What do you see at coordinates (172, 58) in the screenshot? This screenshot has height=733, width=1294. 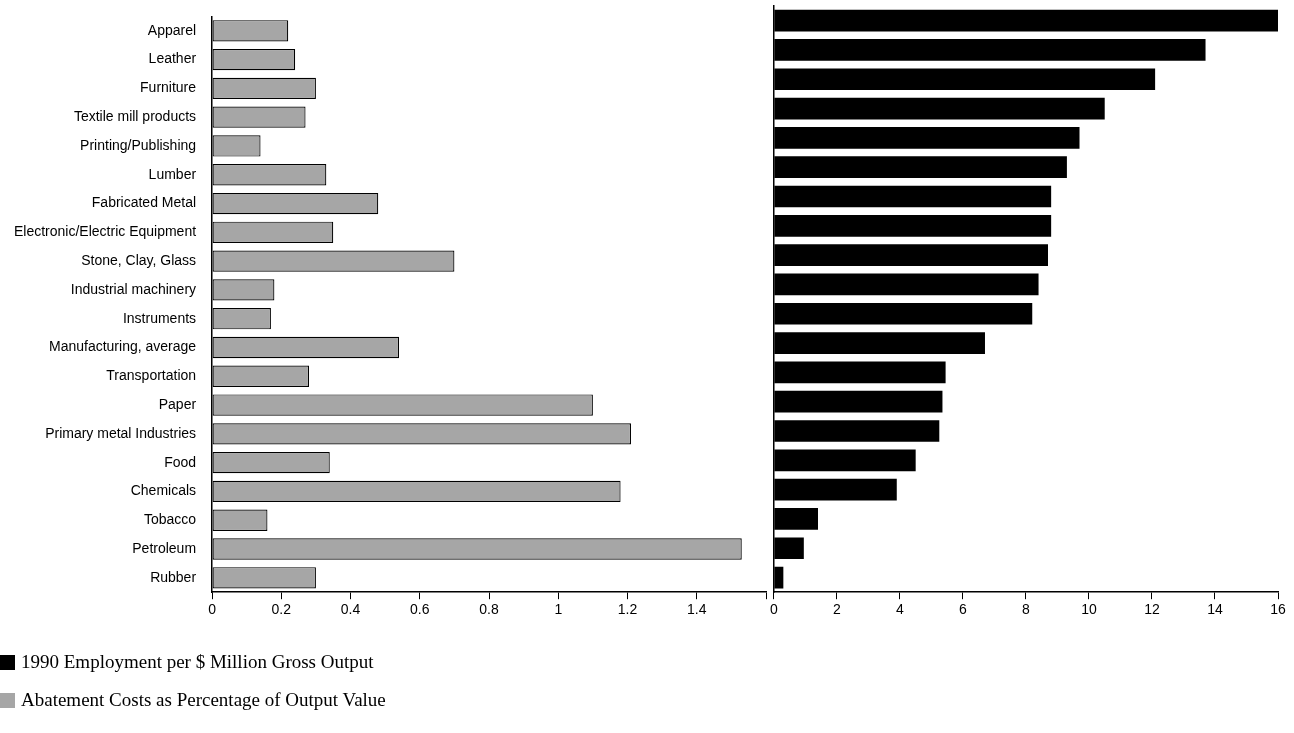 I see `y-tick-label: Leather` at bounding box center [172, 58].